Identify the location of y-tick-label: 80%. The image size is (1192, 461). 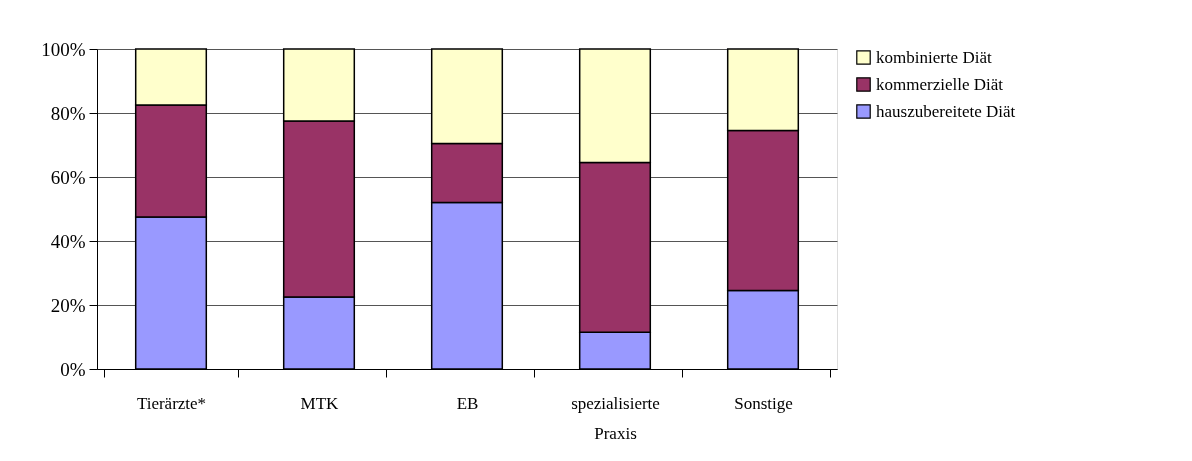
(68, 113).